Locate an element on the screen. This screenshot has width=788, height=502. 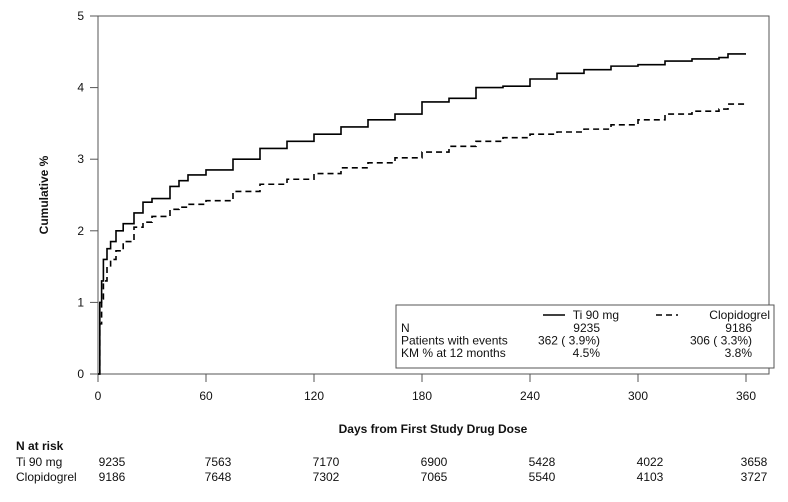
risk-value: 7302 is located at coordinates (326, 477).